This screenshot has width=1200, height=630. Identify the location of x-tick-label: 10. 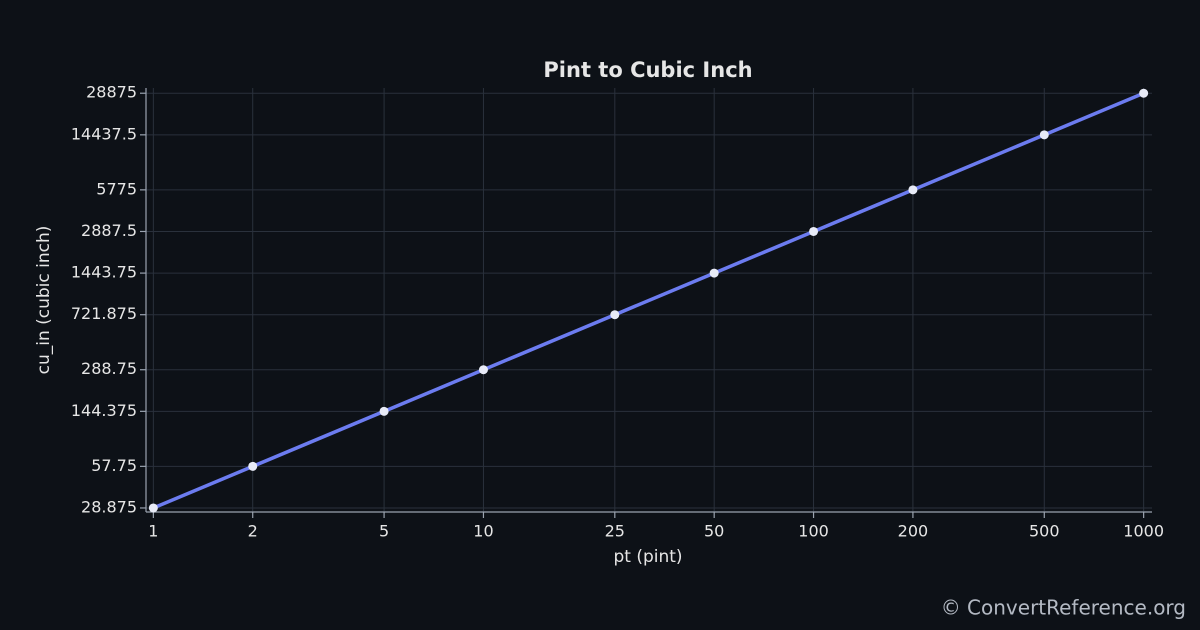
(483, 531).